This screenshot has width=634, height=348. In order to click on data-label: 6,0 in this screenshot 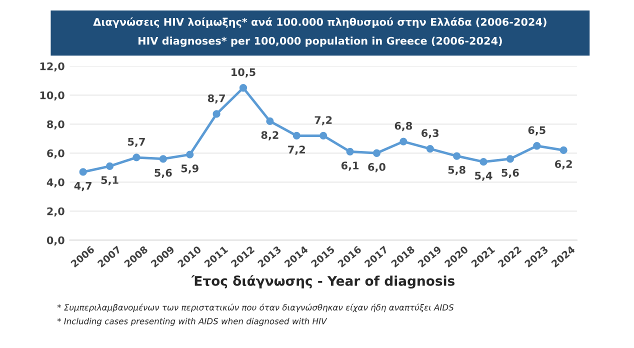, I will do `click(377, 167)`.